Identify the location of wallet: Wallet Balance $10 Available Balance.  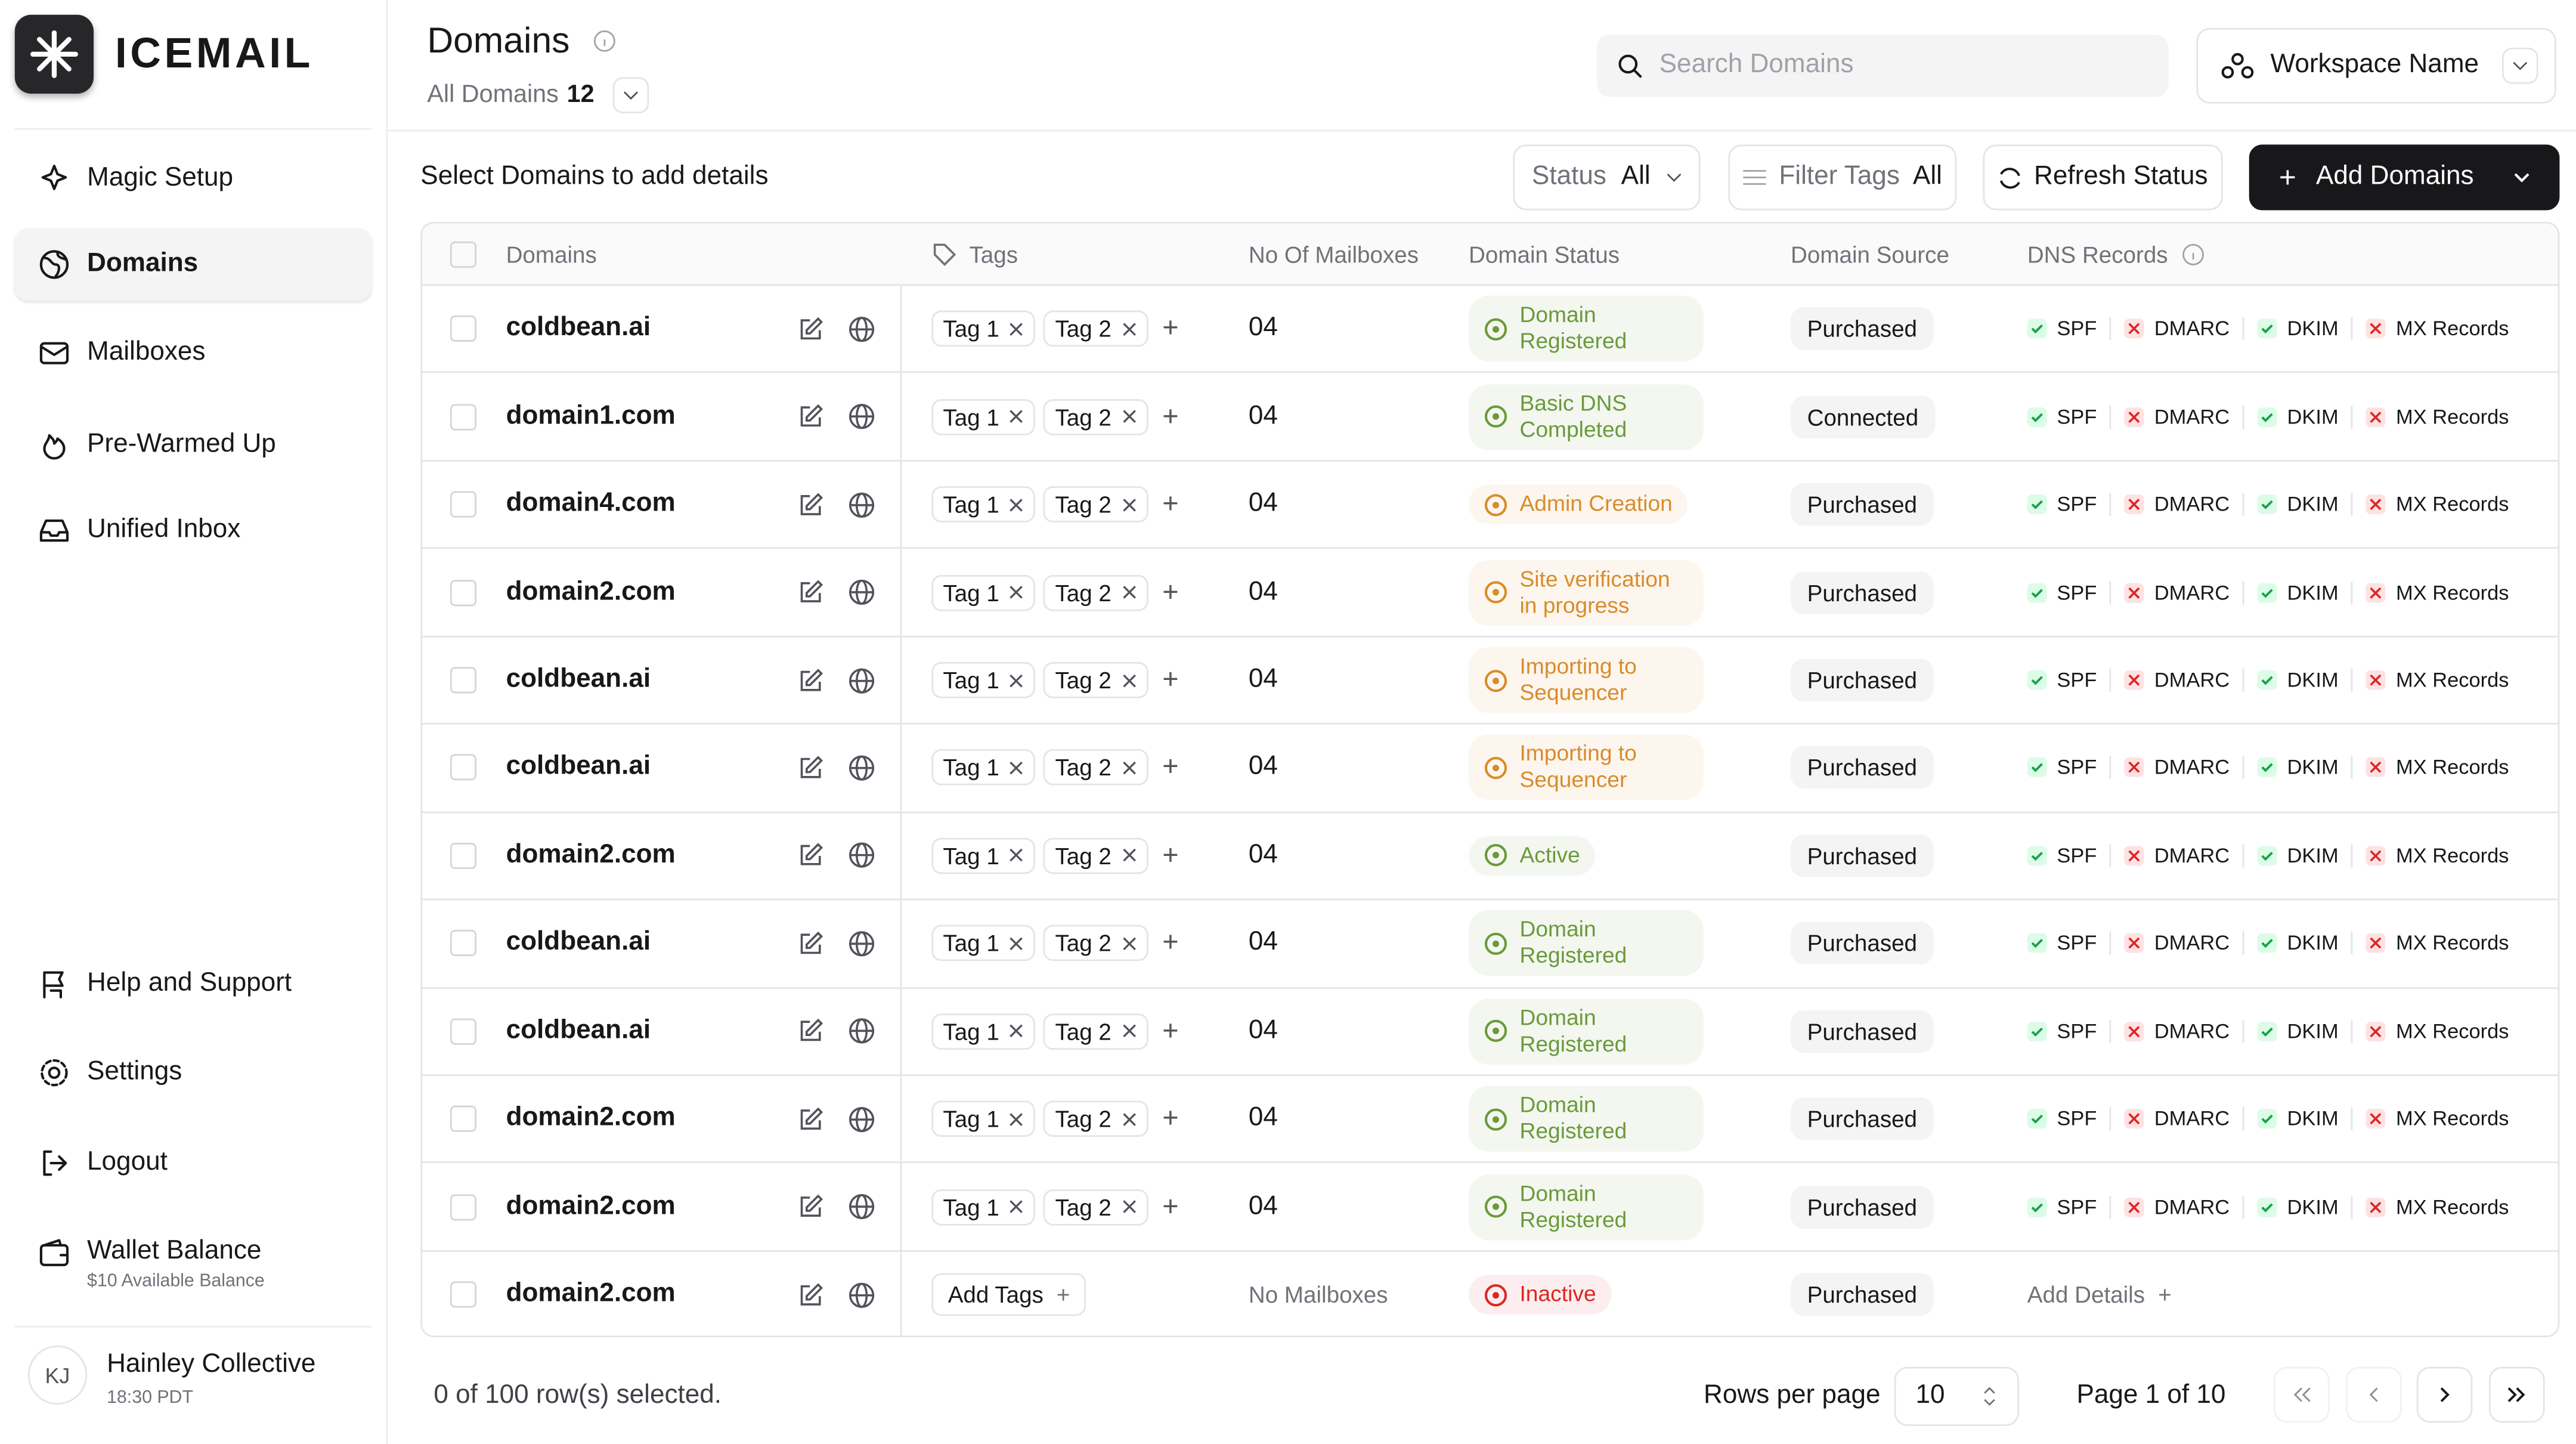
(151, 1264).